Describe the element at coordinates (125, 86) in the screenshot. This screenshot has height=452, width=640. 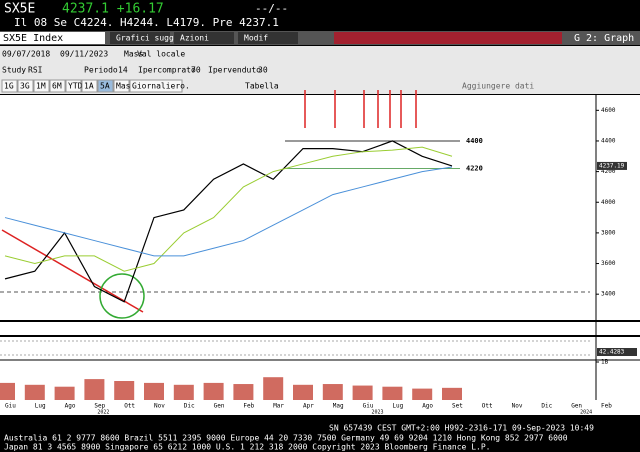
I see `range-label: Mass` at that location.